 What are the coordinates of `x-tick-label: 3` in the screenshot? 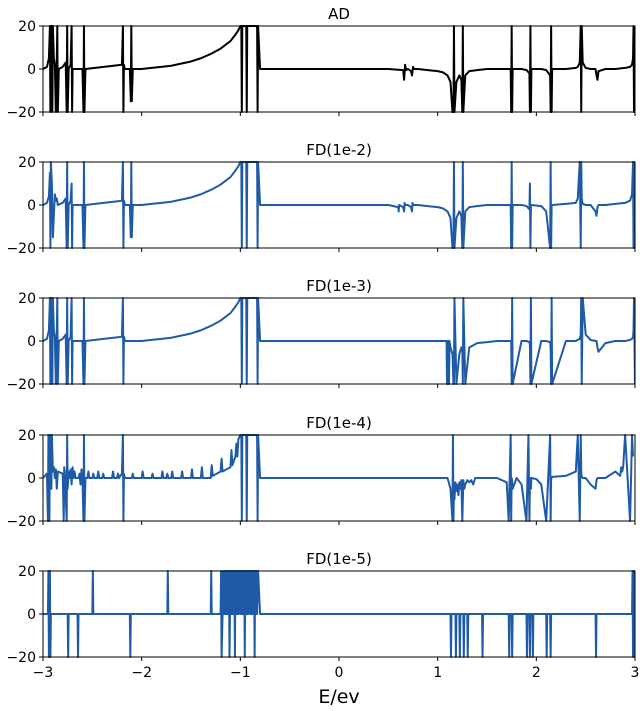 It's located at (635, 673).